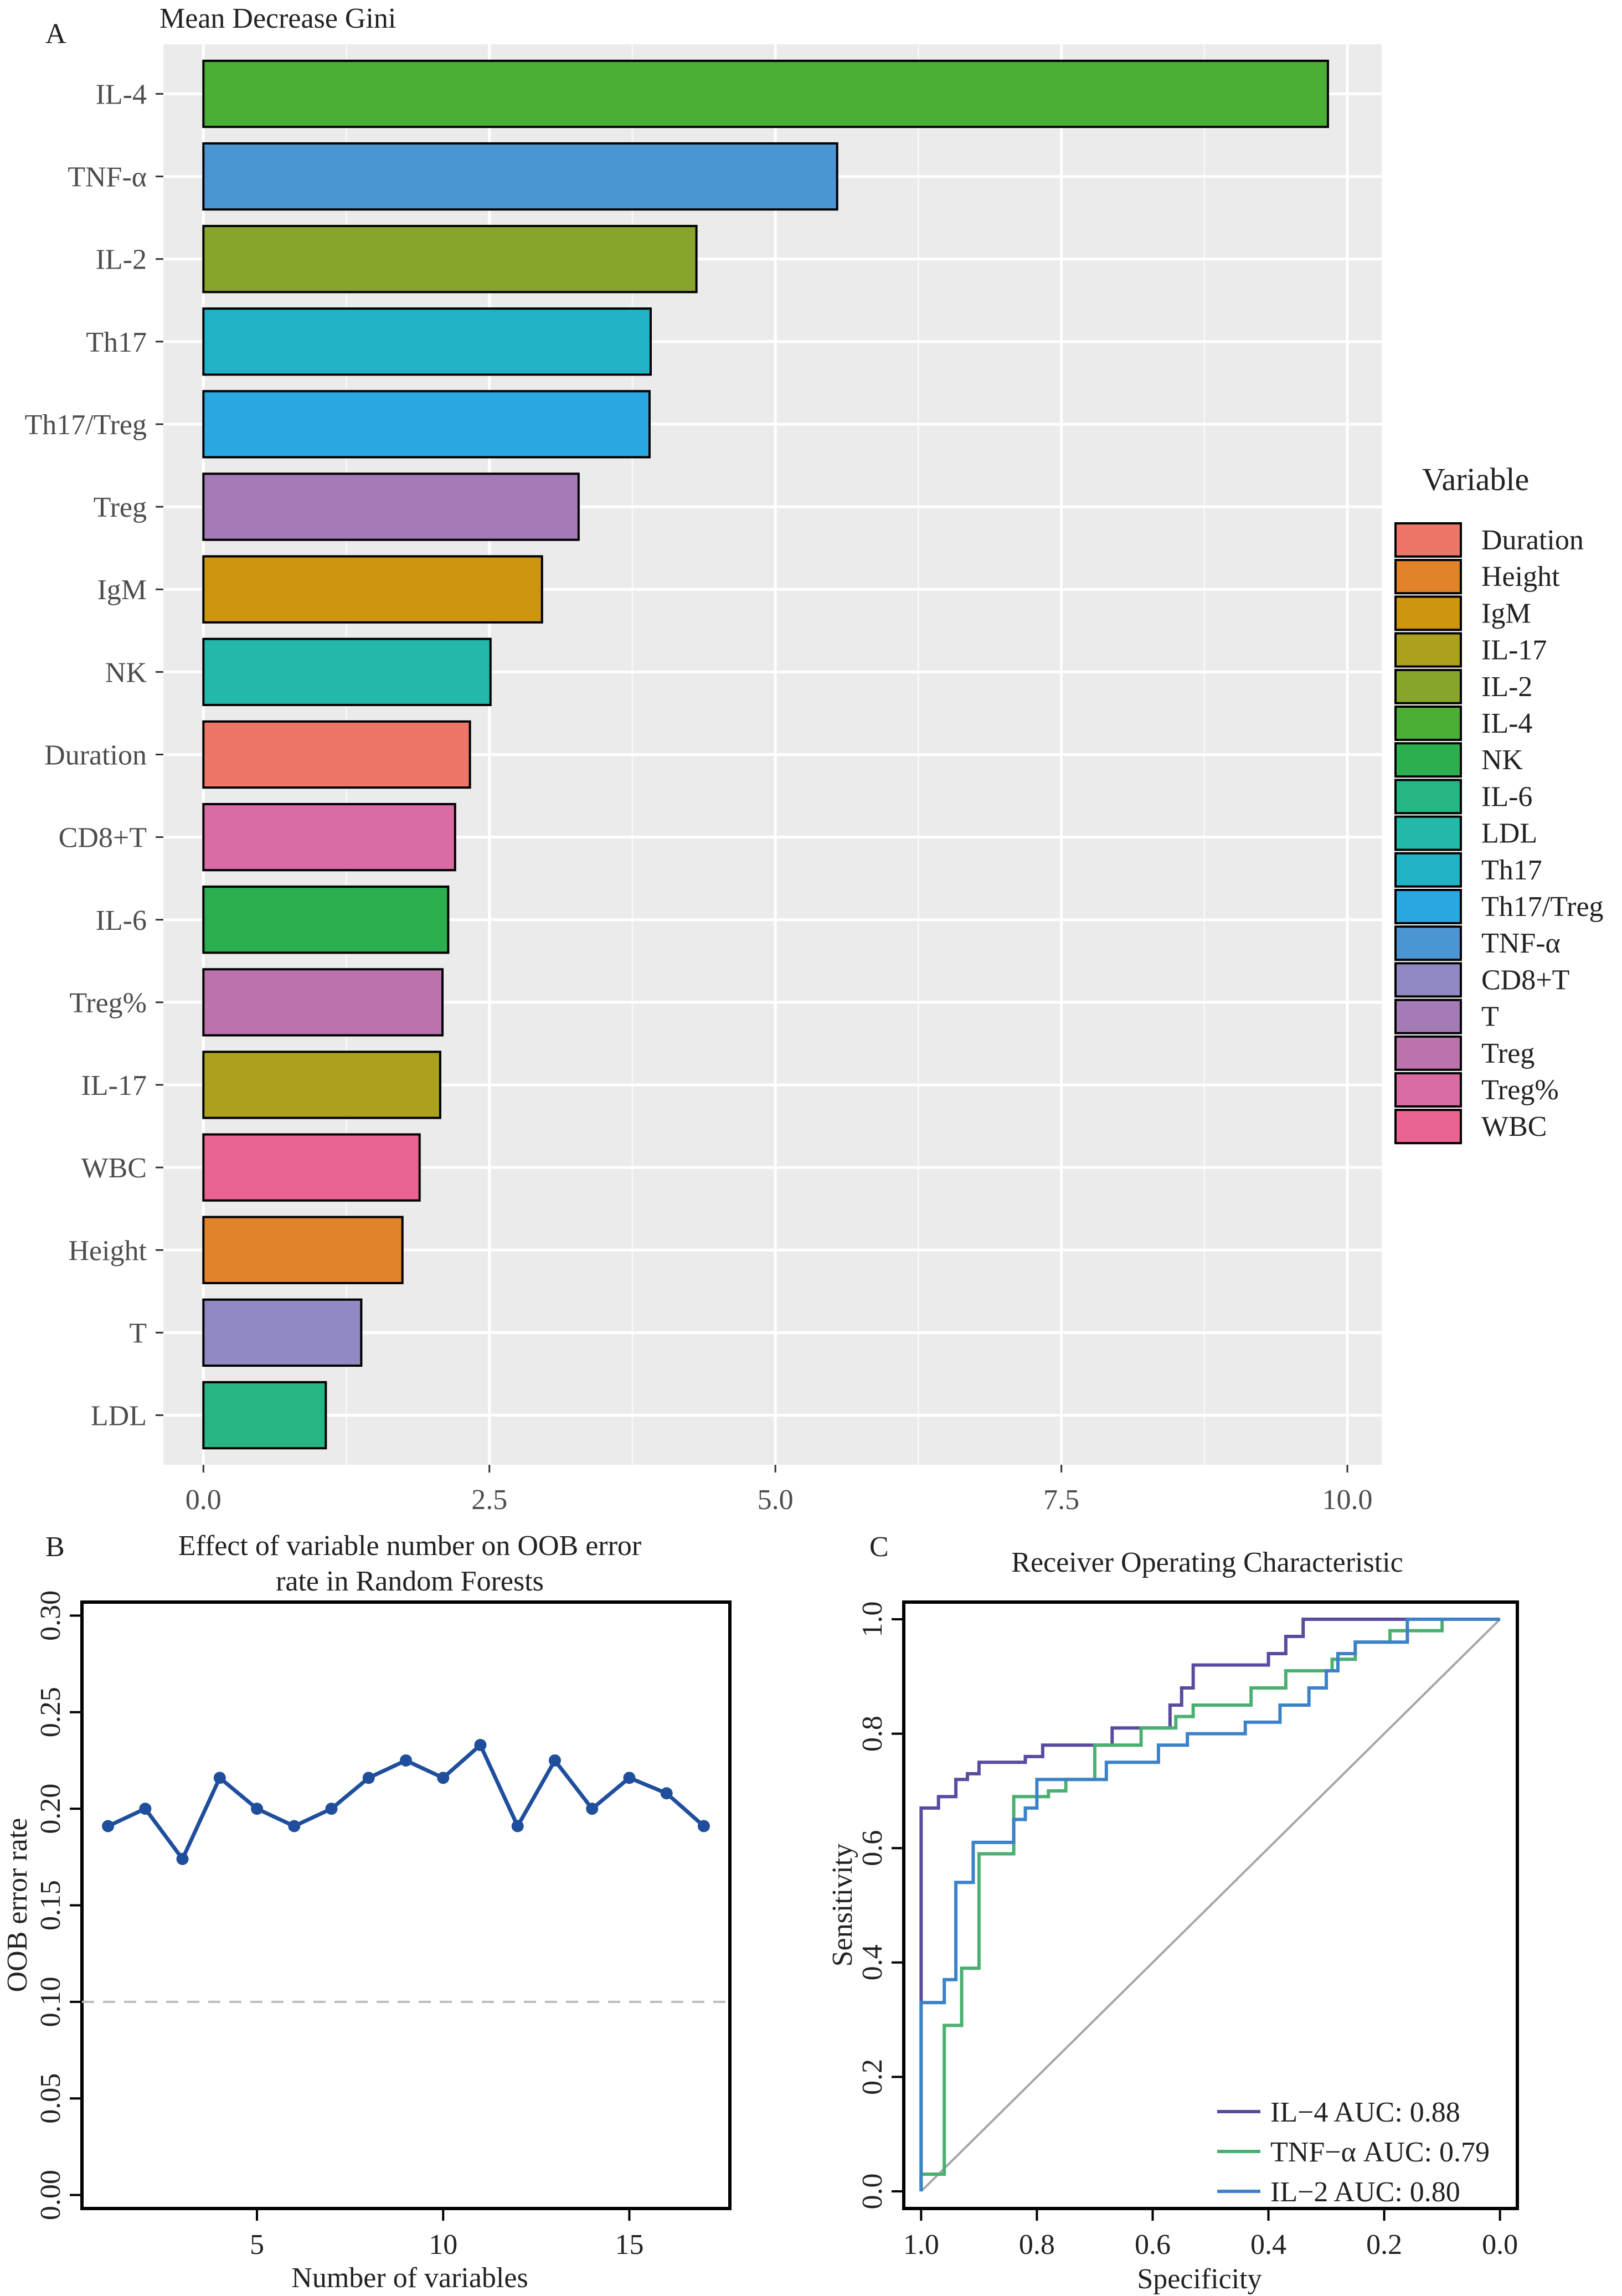 The height and width of the screenshot is (2296, 1622). Describe the element at coordinates (55, 1547) in the screenshot. I see `panel-b-letter: B` at that location.